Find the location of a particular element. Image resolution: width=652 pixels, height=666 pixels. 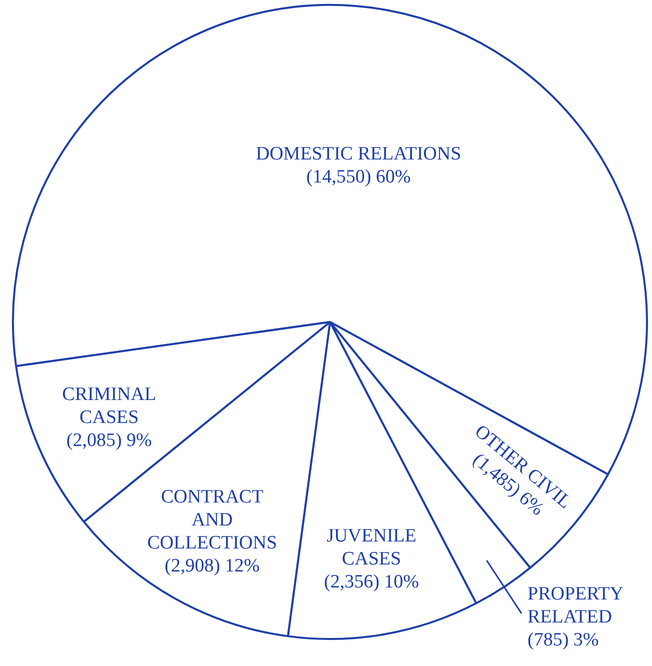

data-label: (2,908) 12% is located at coordinates (212, 566).